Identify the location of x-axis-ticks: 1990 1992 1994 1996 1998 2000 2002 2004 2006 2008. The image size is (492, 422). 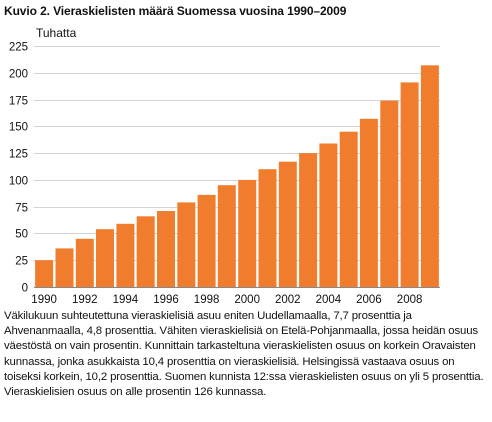
(226, 300).